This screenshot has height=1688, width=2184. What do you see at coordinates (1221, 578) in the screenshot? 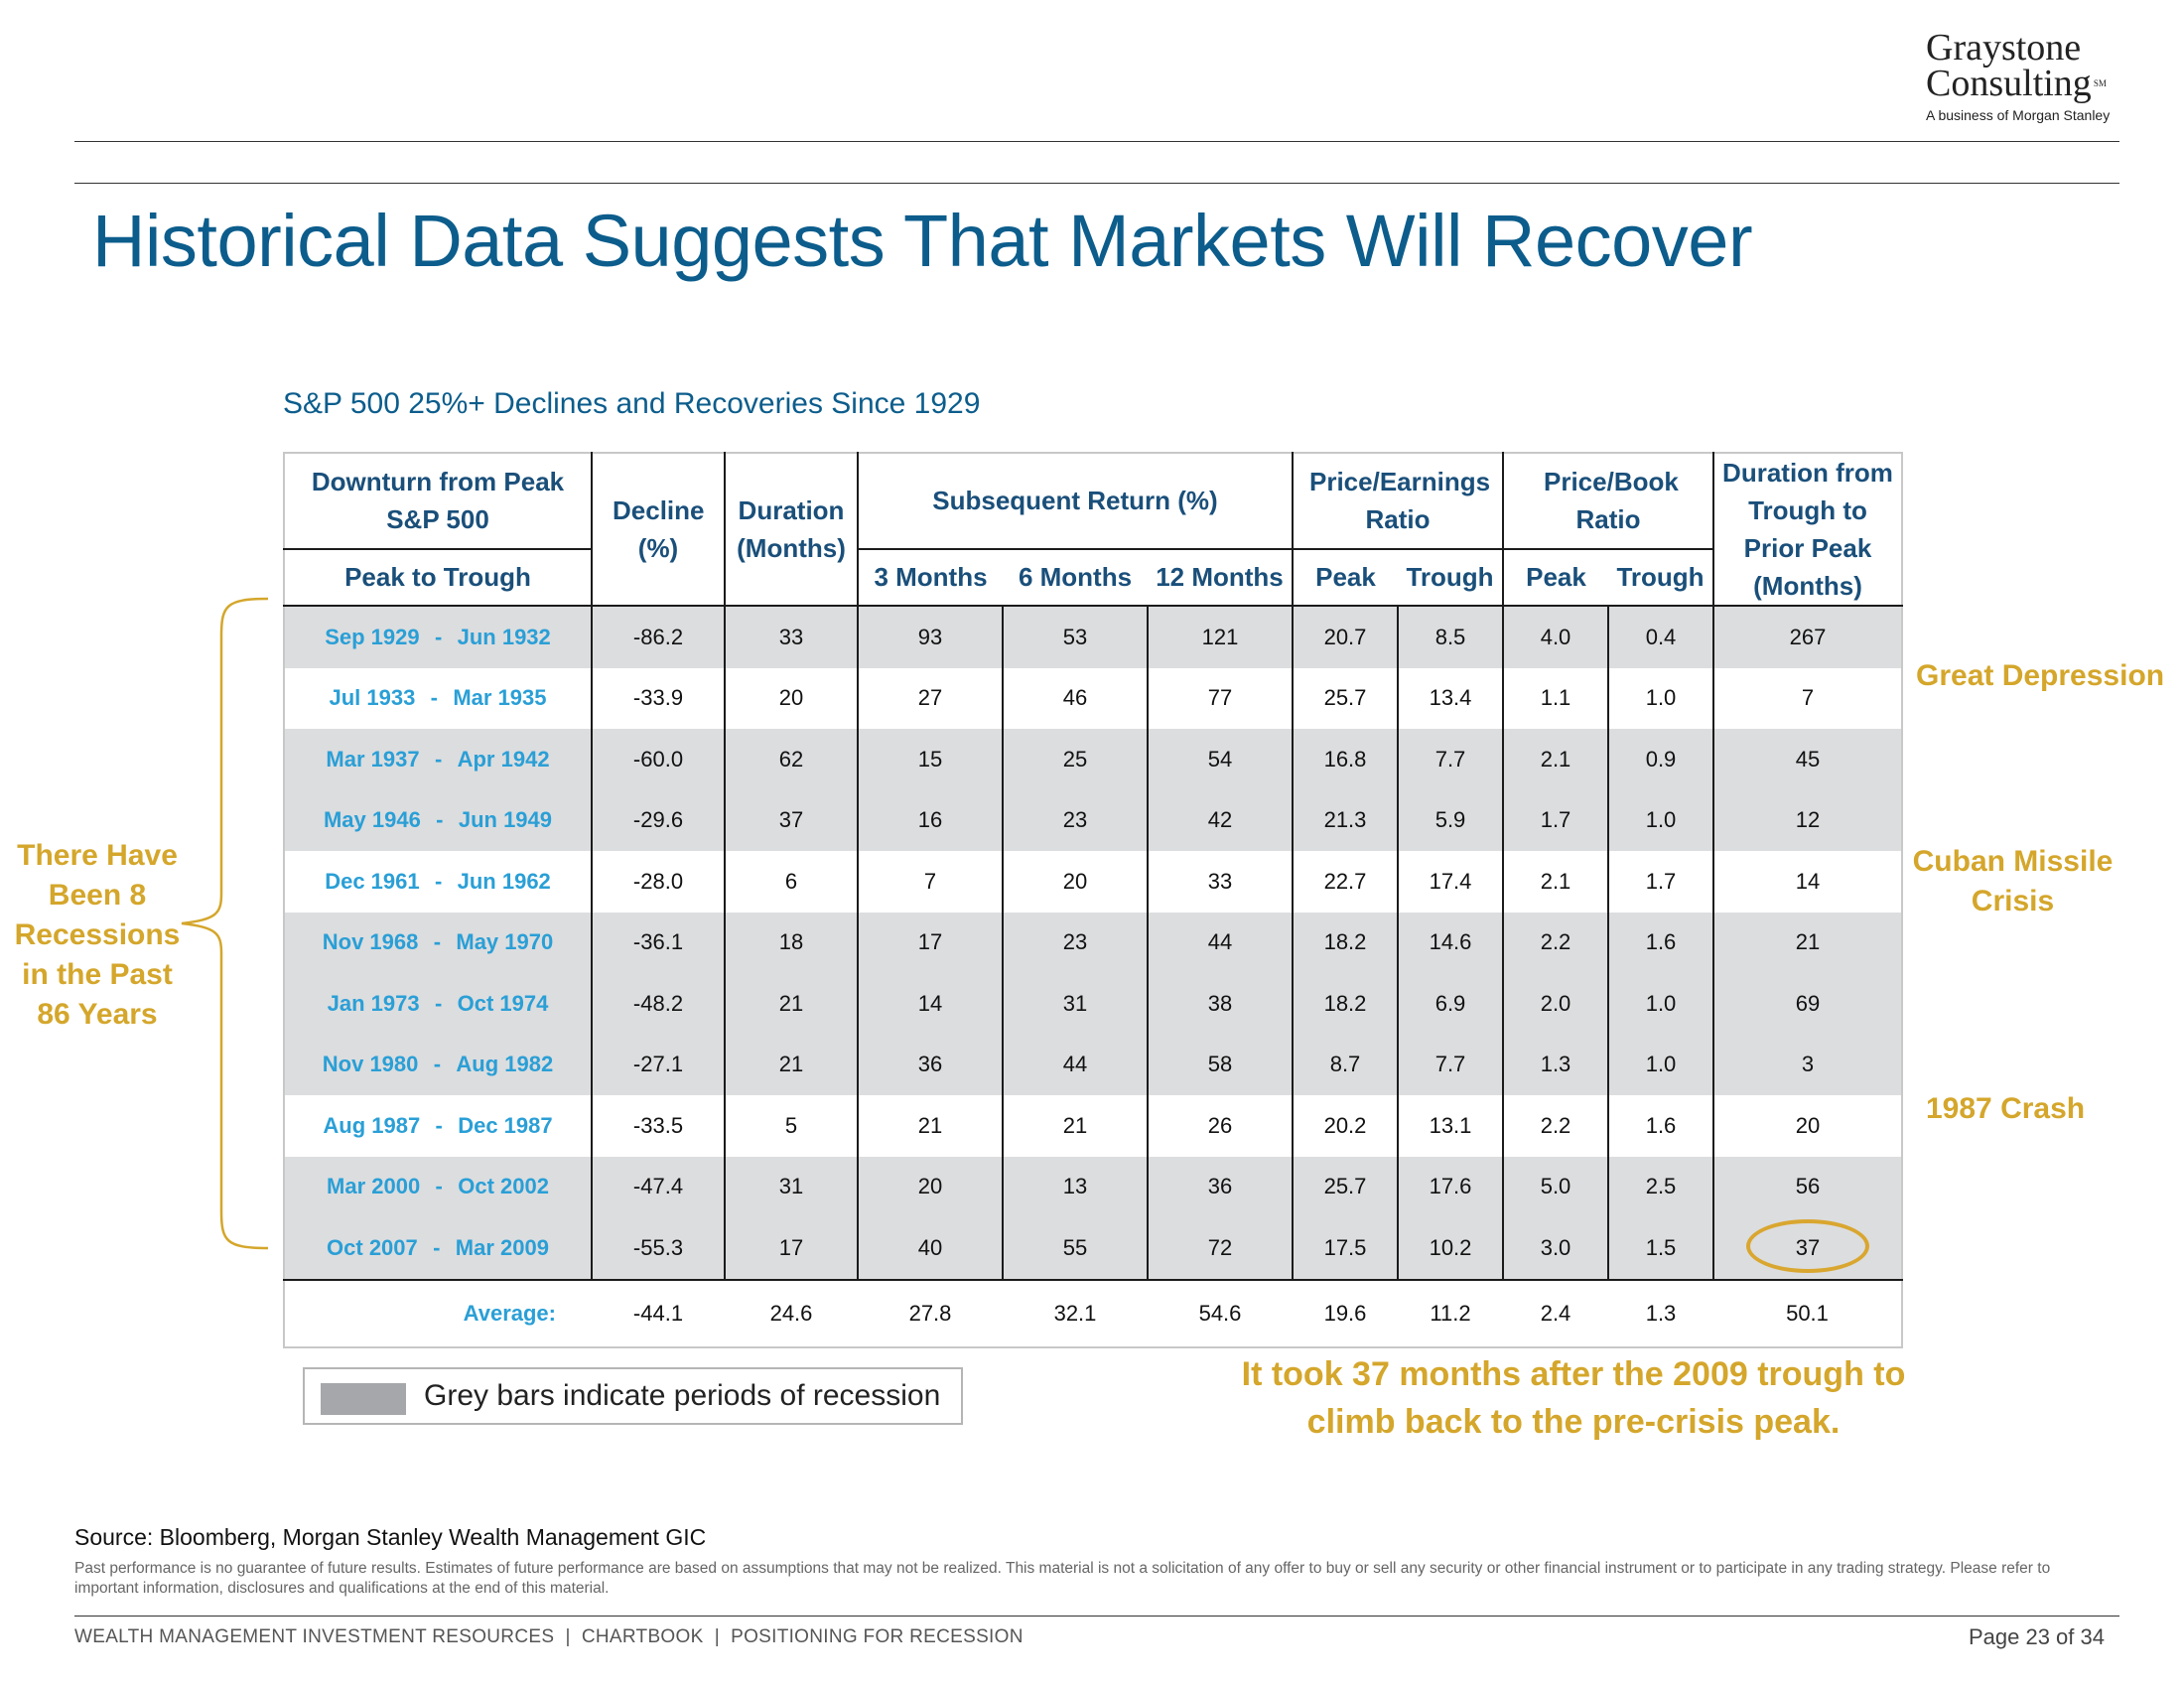
I see `header-12-months: 12 Months` at bounding box center [1221, 578].